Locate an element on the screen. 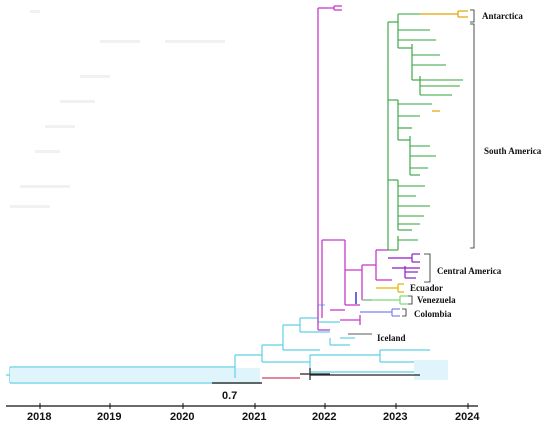  label-antarctica: Antarctica is located at coordinates (502, 16).